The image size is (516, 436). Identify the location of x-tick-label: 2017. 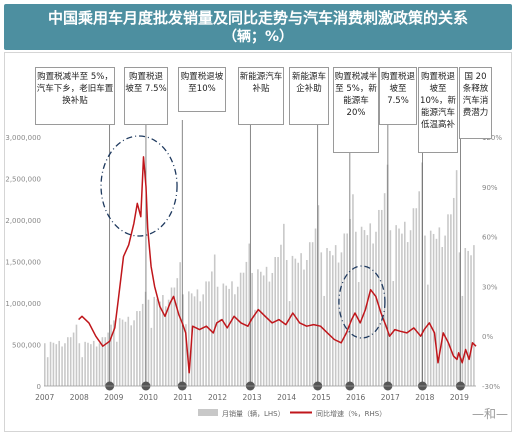
(390, 397).